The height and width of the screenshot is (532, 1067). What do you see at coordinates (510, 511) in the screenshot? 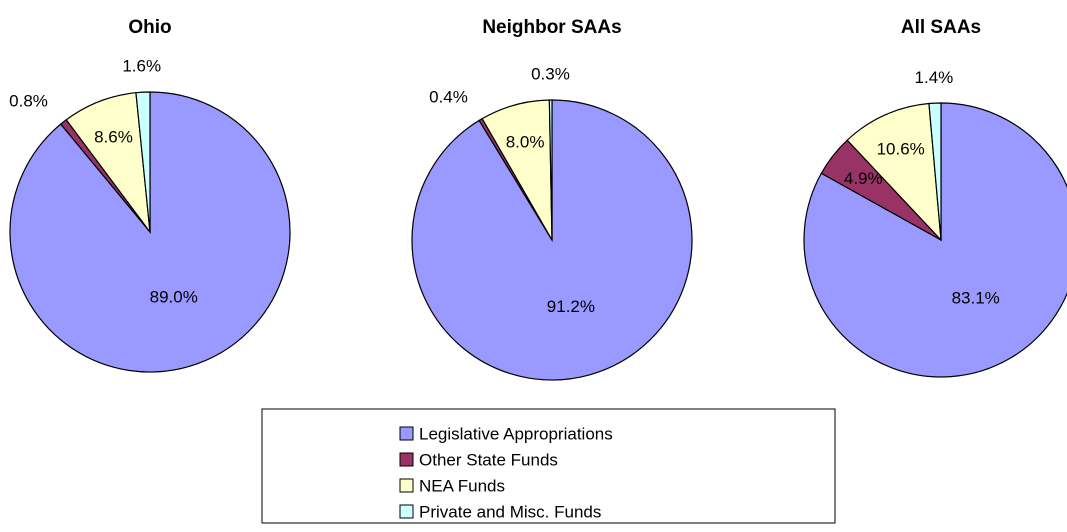
I see `legend-label: Private and Misc. Funds` at bounding box center [510, 511].